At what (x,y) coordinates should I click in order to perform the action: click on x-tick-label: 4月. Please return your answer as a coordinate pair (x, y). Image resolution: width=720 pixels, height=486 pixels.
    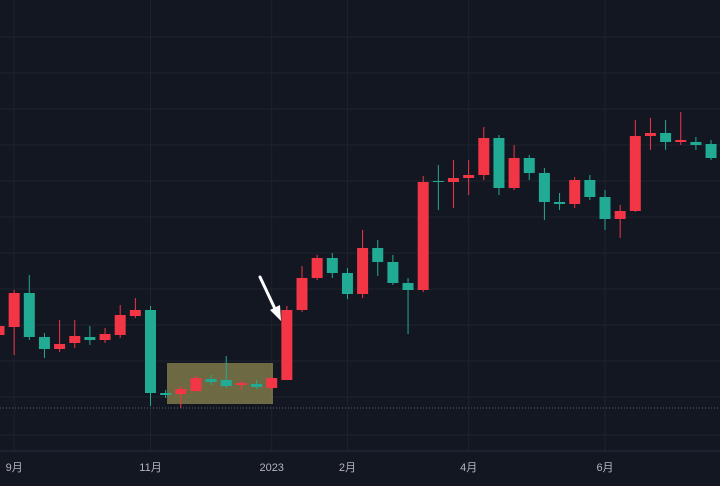
    Looking at the image, I should click on (468, 468).